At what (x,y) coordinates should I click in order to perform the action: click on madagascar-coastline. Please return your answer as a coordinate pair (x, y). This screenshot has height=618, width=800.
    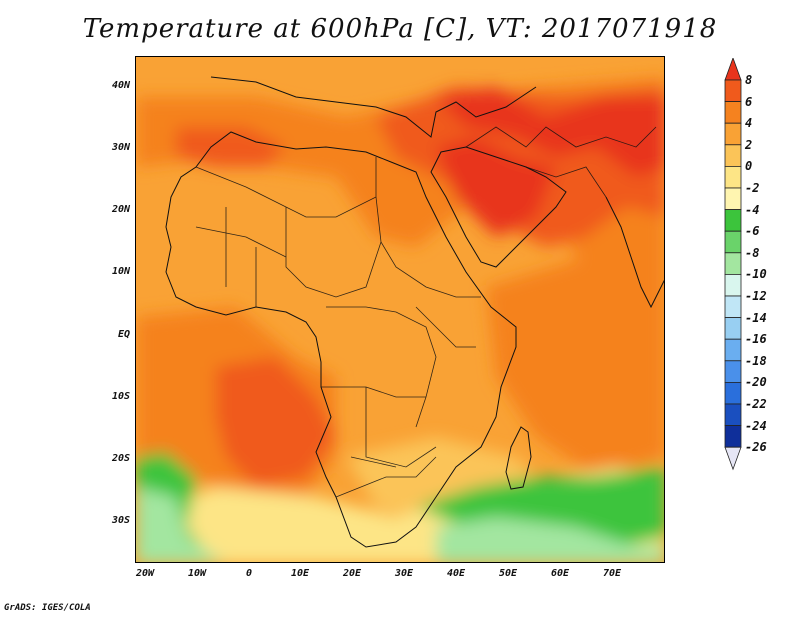
    Looking at the image, I should click on (518, 458).